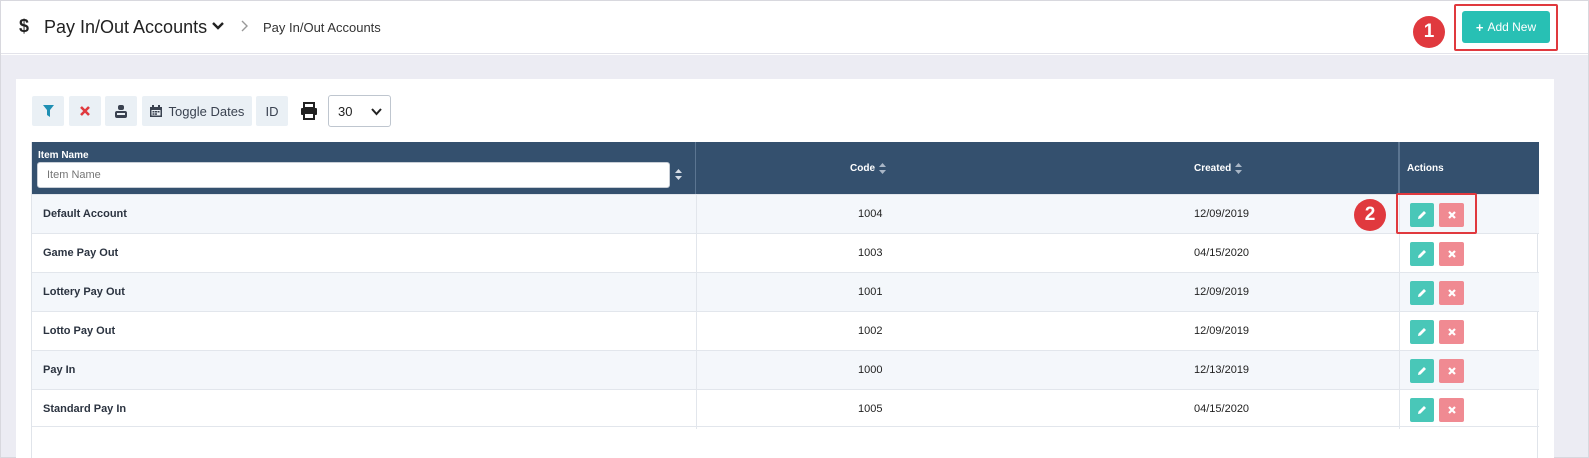  I want to click on column-item-name-label: Item Name, so click(63, 155).